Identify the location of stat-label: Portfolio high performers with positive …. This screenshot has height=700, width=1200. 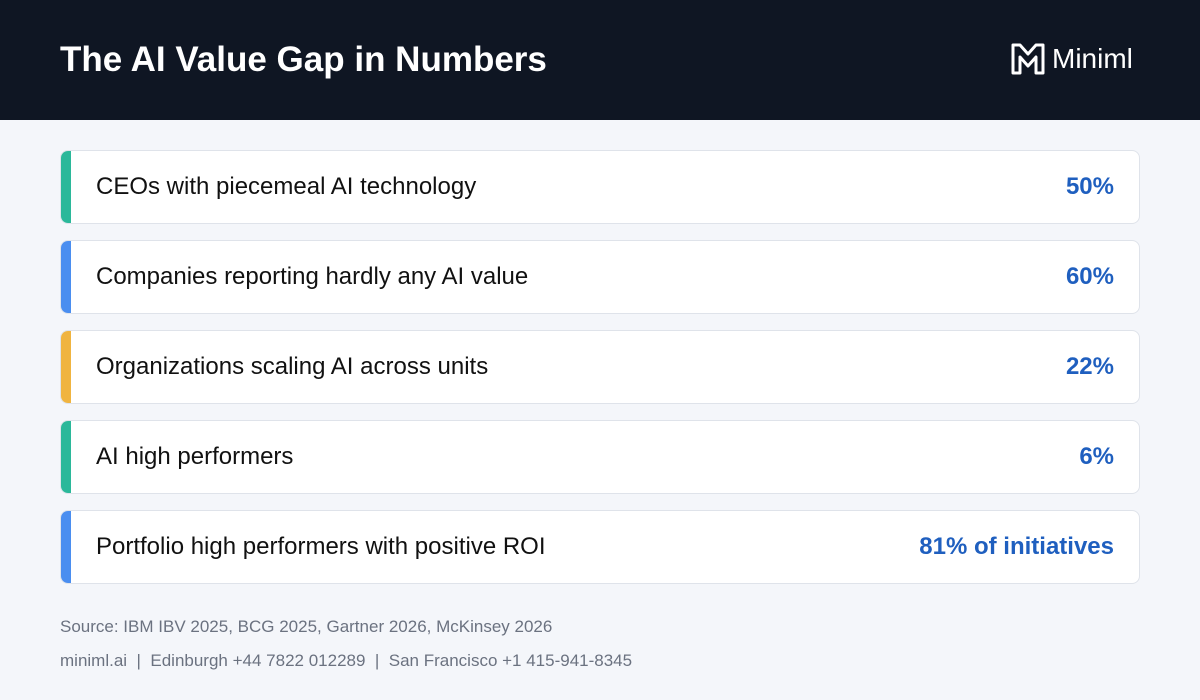
(321, 546).